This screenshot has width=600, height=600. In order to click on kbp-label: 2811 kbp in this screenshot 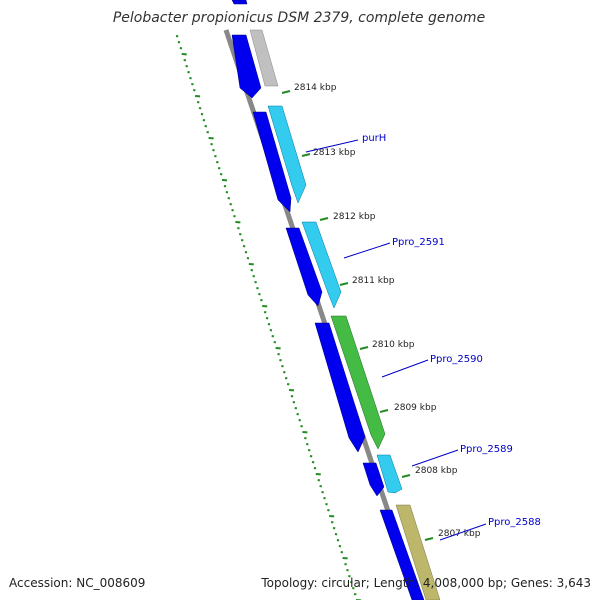, I will do `click(373, 281)`.